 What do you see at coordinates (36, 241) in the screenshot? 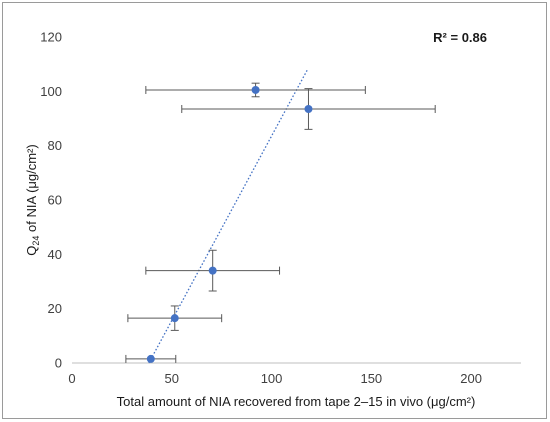
I see `y-axis-title-subscript: 24` at bounding box center [36, 241].